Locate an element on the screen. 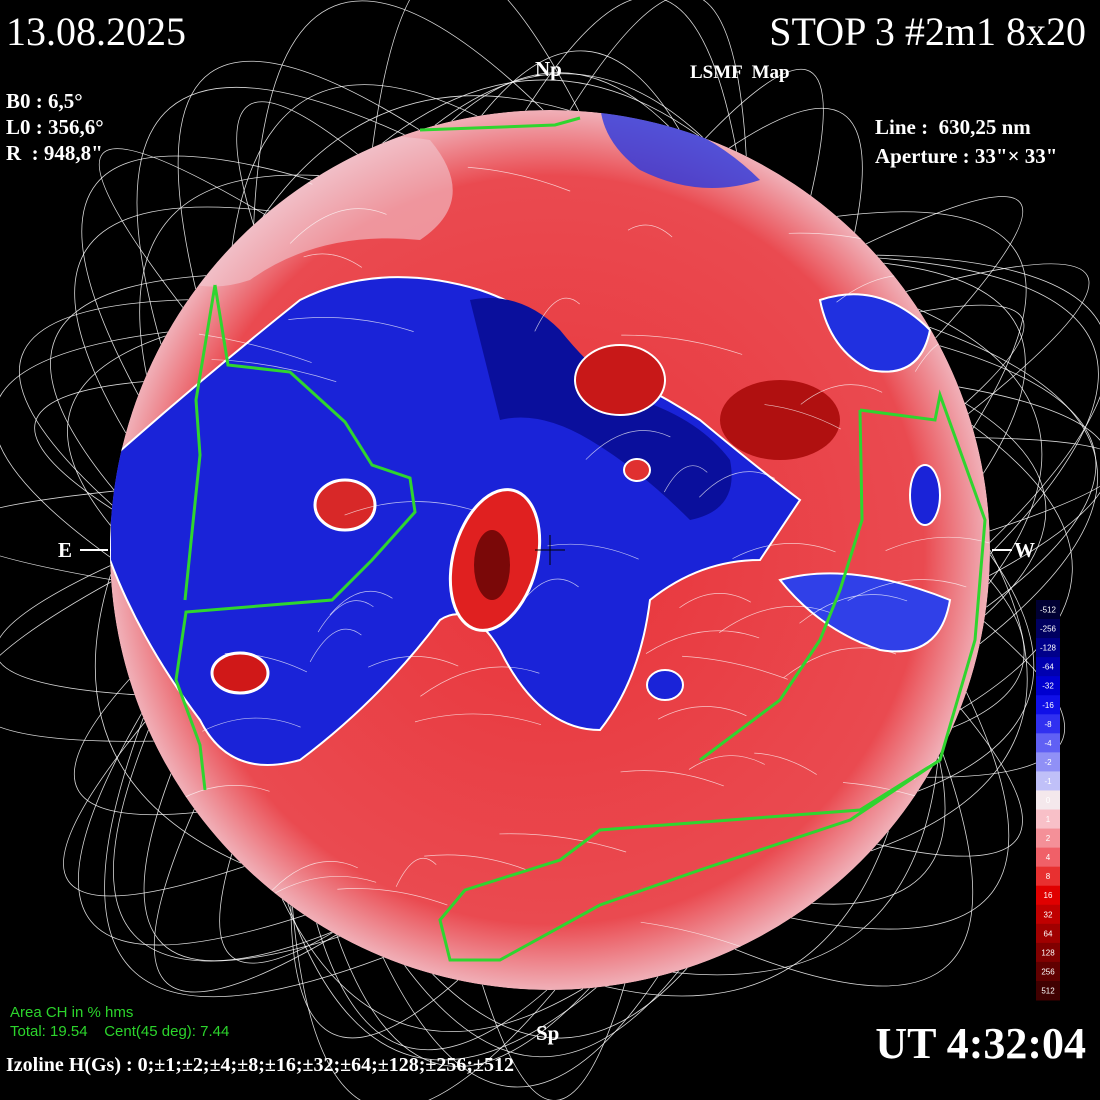 The width and height of the screenshot is (1100, 1100). ch-title: Area CH in % hms is located at coordinates (71, 1012).